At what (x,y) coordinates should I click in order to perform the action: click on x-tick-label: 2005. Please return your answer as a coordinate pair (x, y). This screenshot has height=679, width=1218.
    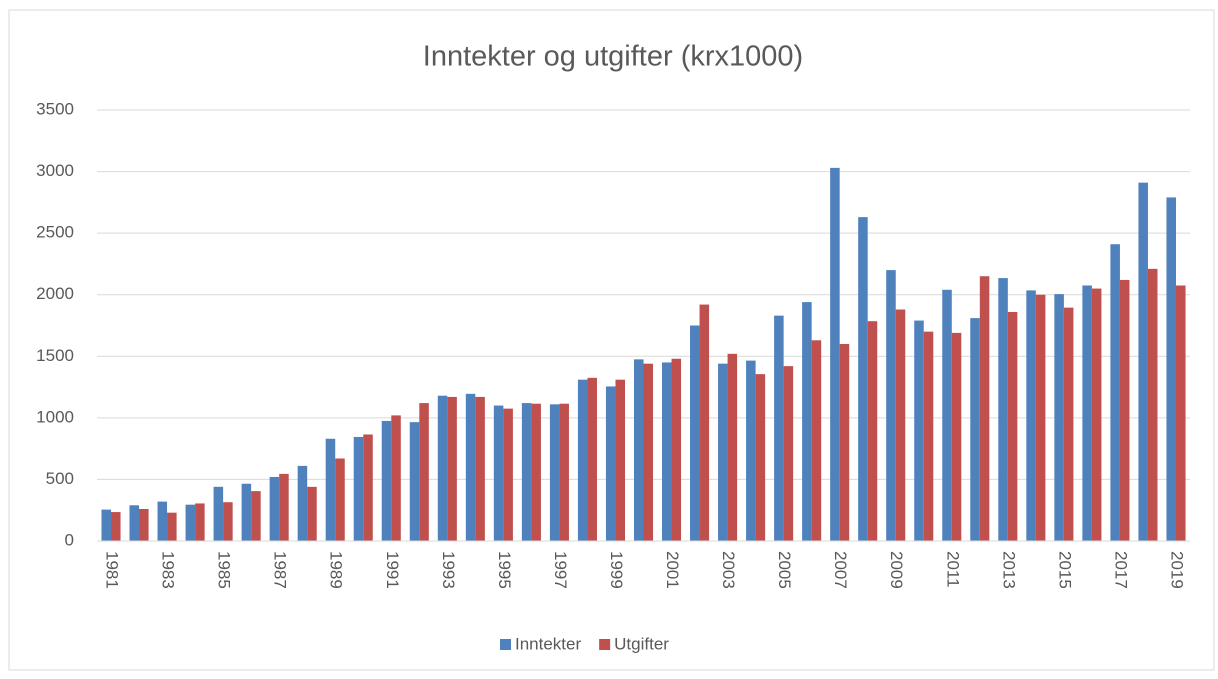
    Looking at the image, I should click on (784, 570).